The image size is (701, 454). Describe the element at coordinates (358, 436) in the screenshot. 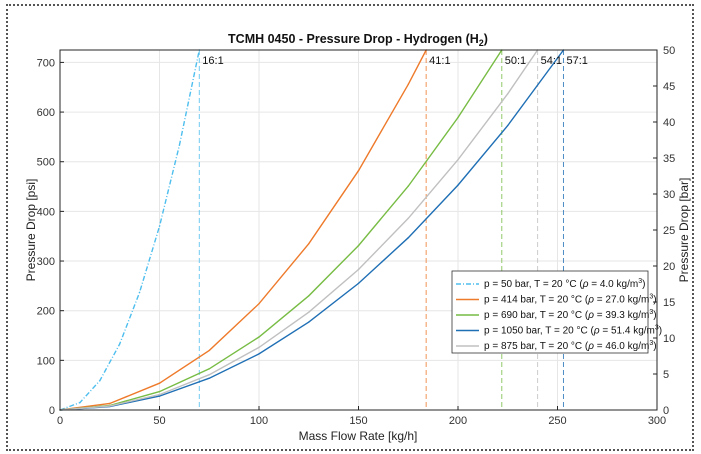

I see `x-axis-label: Mass Flow Rate [kg/h]` at that location.